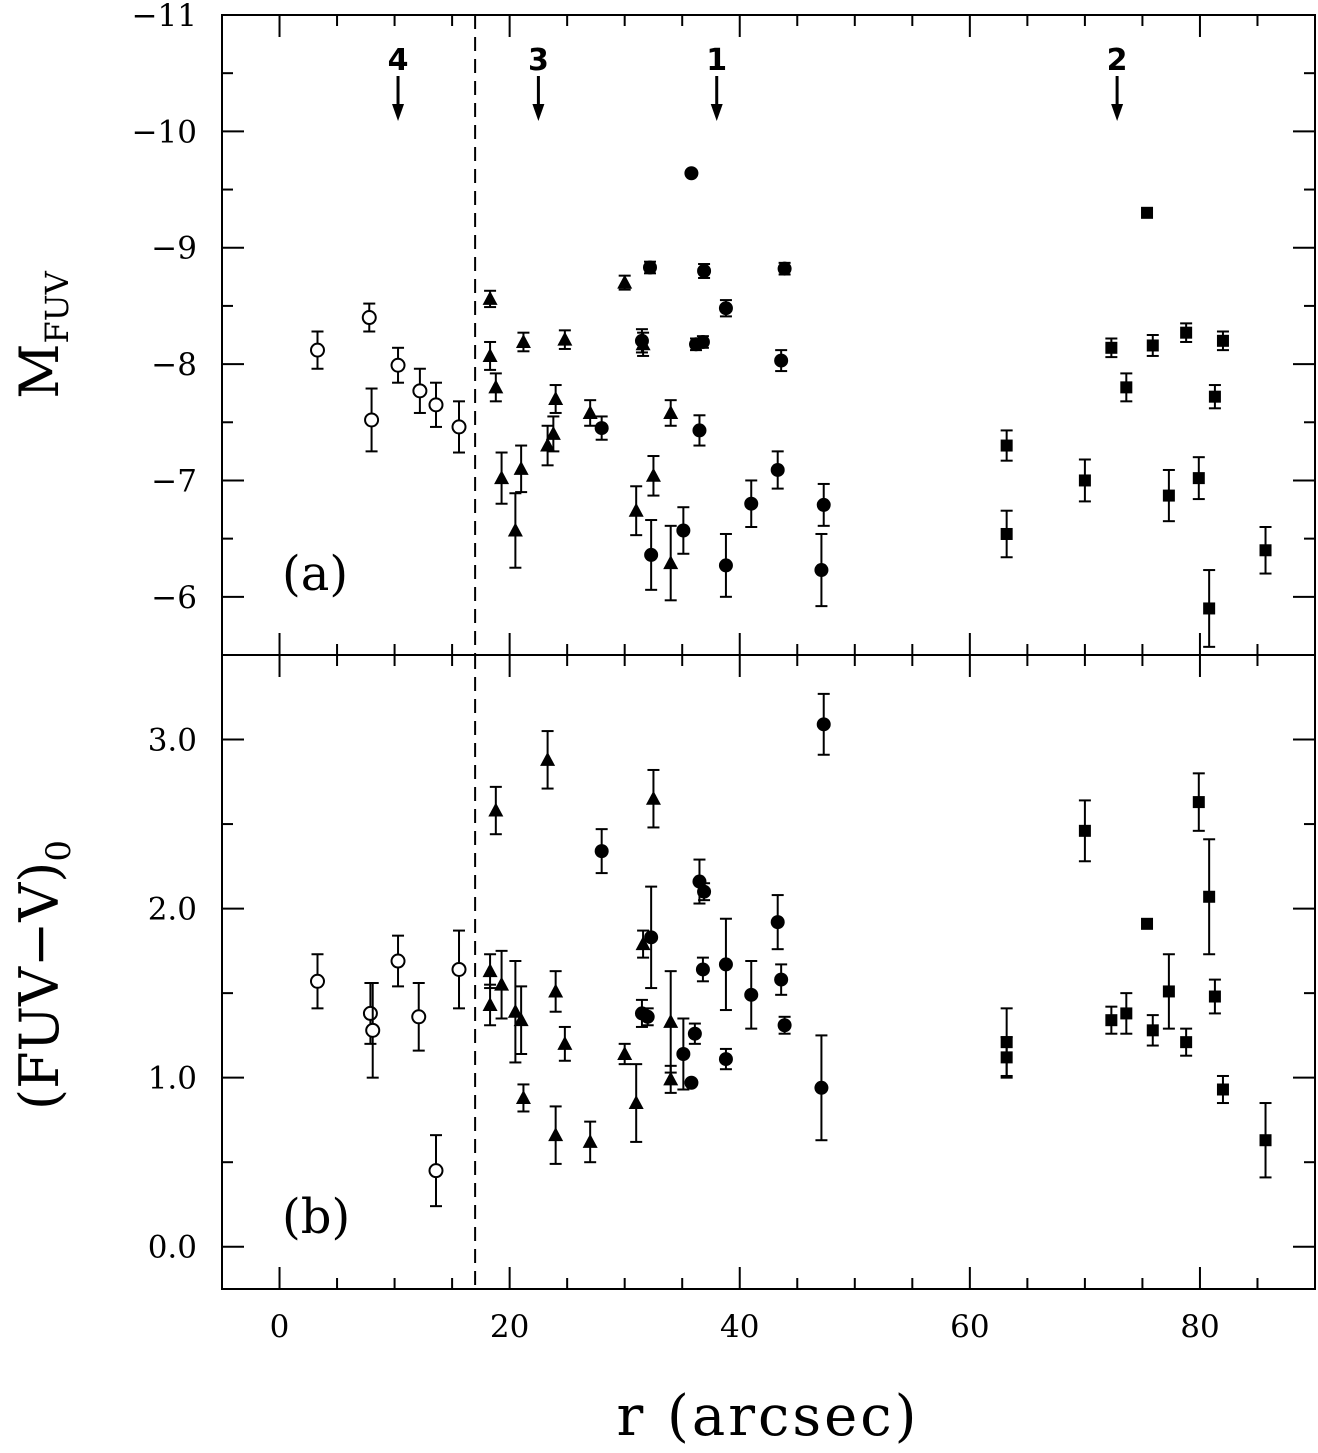  What do you see at coordinates (758, 82) in the screenshot?
I see `panel-a-region-markers: 4 3 1 2` at bounding box center [758, 82].